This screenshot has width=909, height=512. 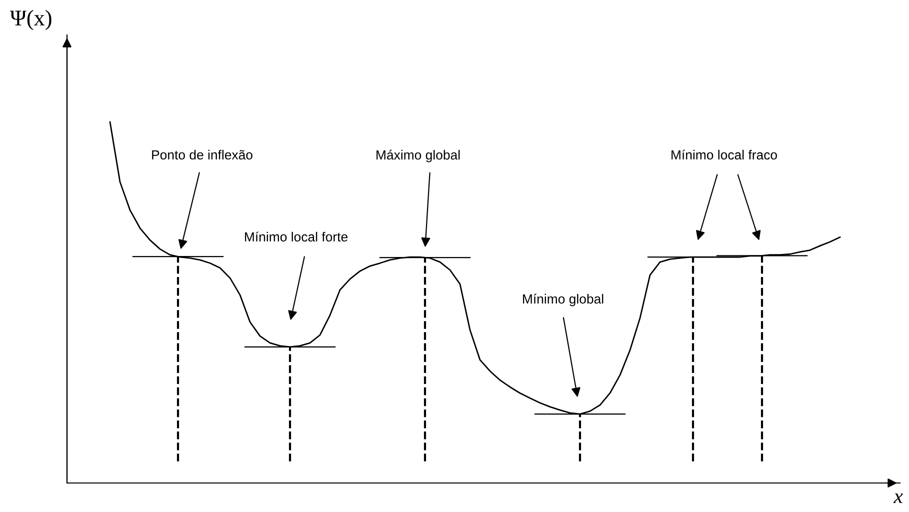 What do you see at coordinates (296, 237) in the screenshot?
I see `annotation: Mínimo local forte` at bounding box center [296, 237].